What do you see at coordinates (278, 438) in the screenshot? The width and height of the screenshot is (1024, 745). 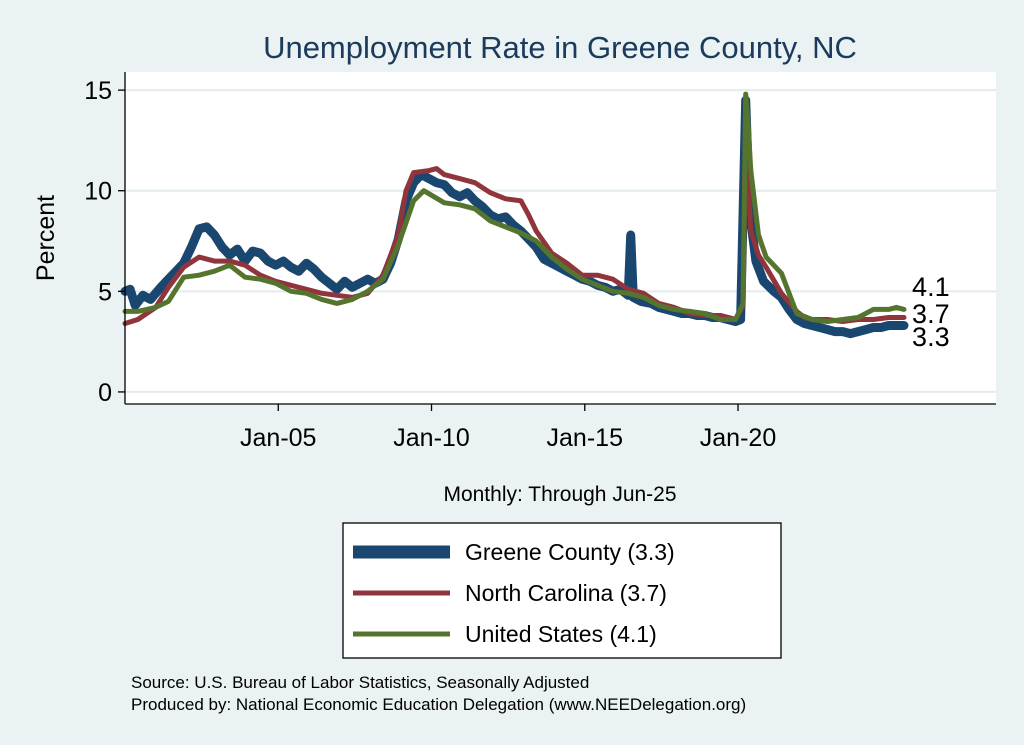 I see `x-tick-label: Jan-05` at bounding box center [278, 438].